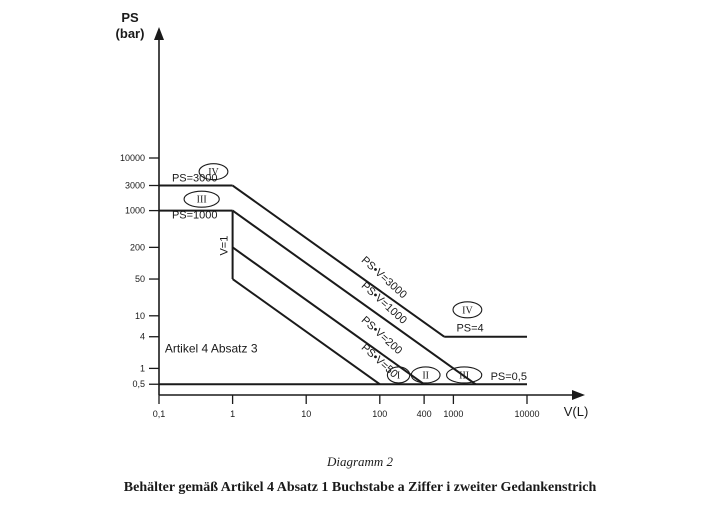  What do you see at coordinates (135, 186) in the screenshot?
I see `y-tick-label: 3000` at bounding box center [135, 186].